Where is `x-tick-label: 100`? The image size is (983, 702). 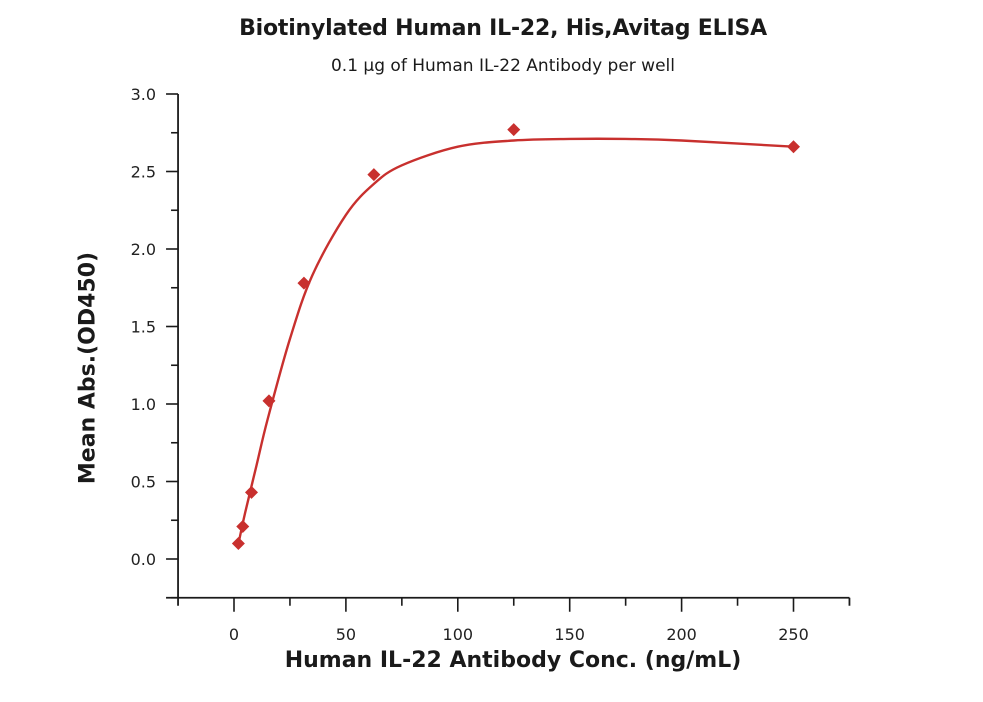
x-tick-label: 100 is located at coordinates (458, 634).